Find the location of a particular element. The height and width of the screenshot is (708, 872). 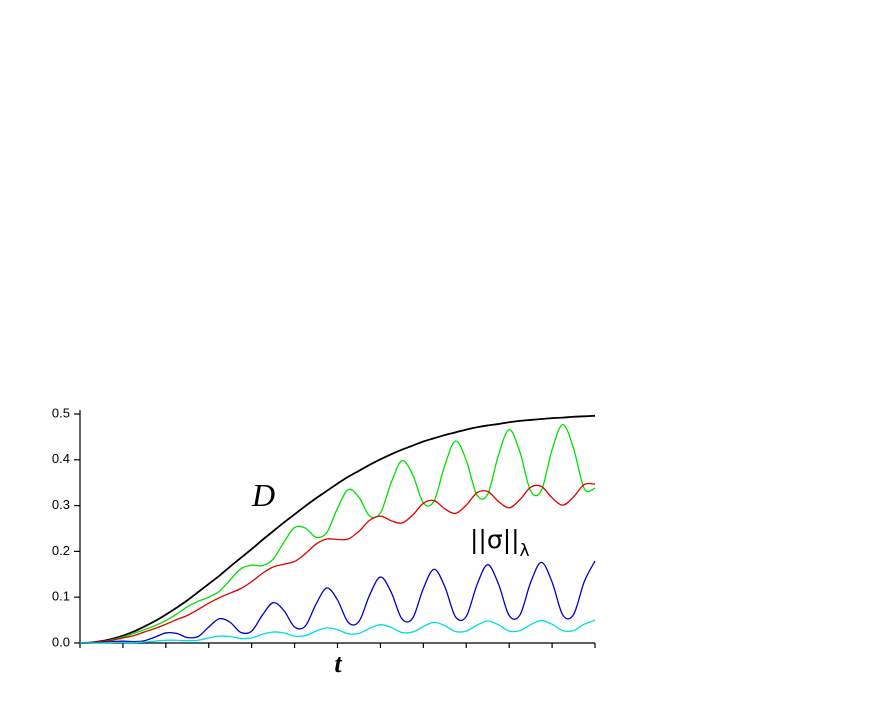

annotation: D is located at coordinates (263, 495).